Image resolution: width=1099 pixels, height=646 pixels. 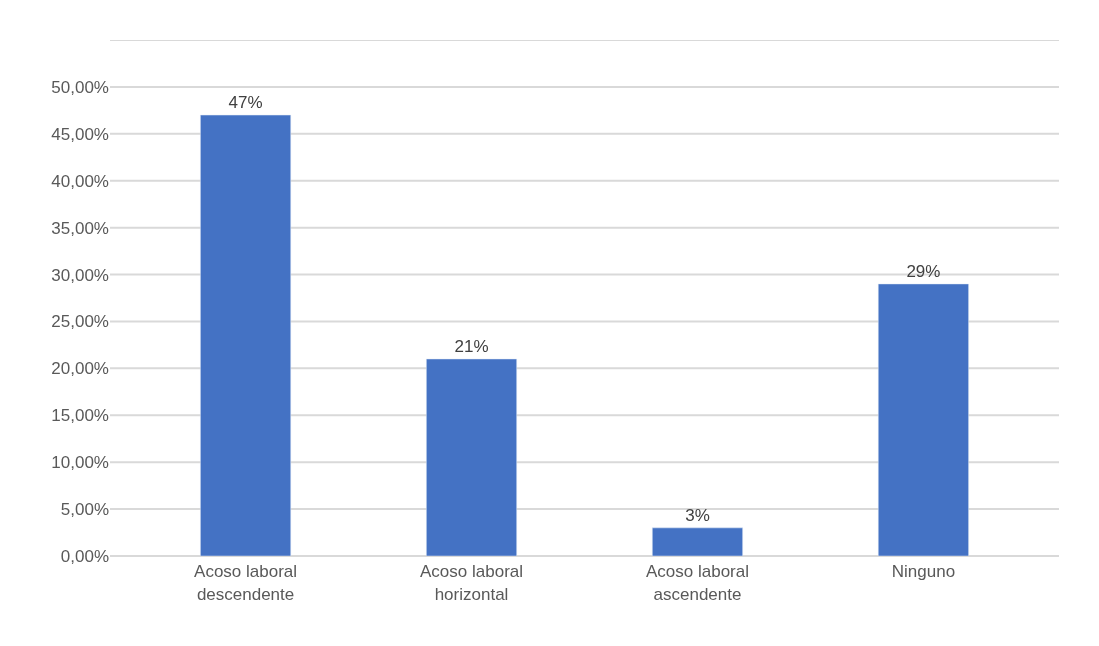 I want to click on y-tick-label: 20,00%, so click(x=80, y=369).